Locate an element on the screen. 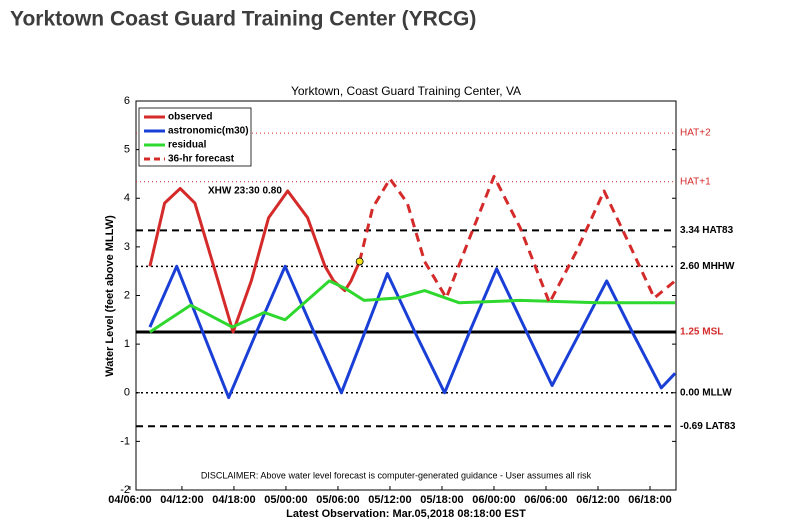 The image size is (785, 523). x-tick-label: 06/00:00 is located at coordinates (493, 500).